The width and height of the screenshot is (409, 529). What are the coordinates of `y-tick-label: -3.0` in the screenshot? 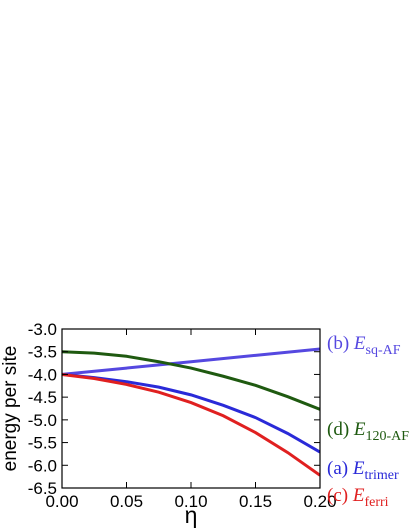 It's located at (42, 329).